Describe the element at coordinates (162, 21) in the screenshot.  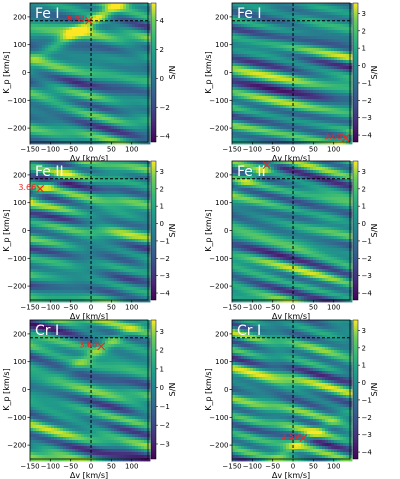
I see `colorbar-tick-label: 4` at that location.